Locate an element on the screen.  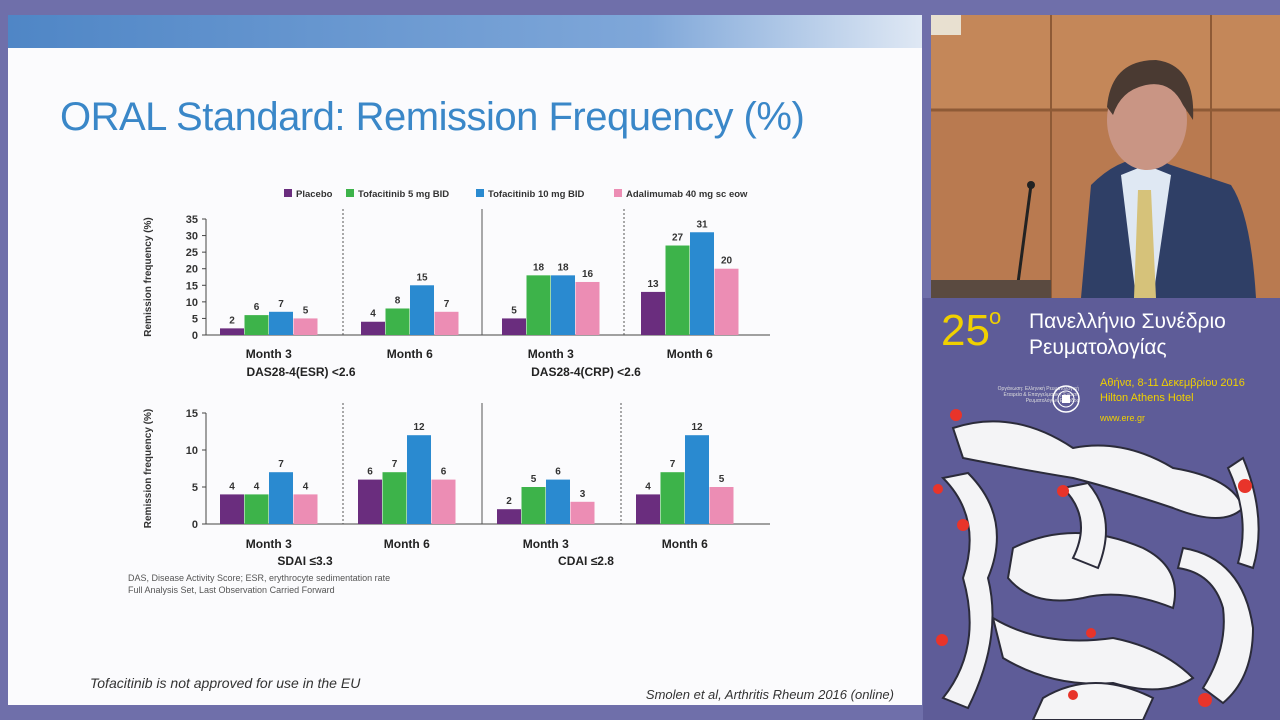
bar-value-label: 27 is located at coordinates (678, 238).